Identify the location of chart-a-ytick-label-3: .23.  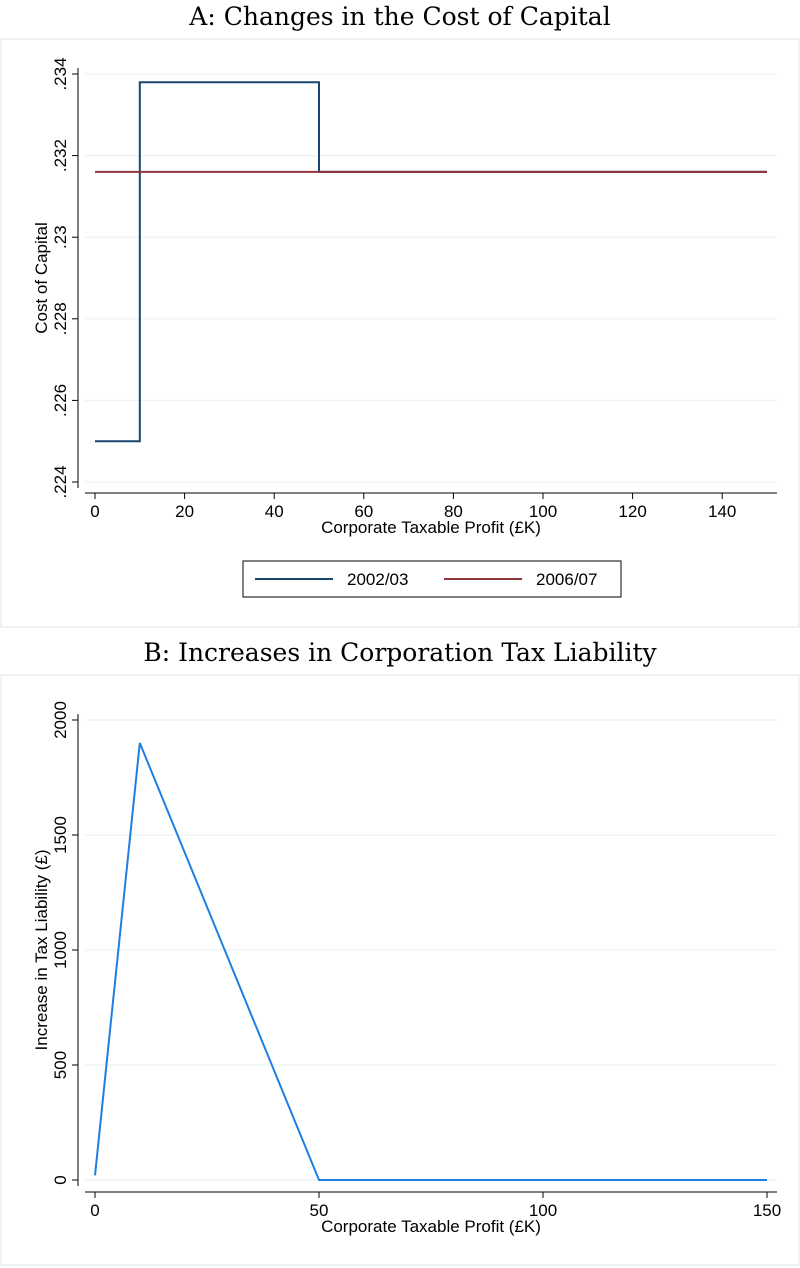
(60, 237).